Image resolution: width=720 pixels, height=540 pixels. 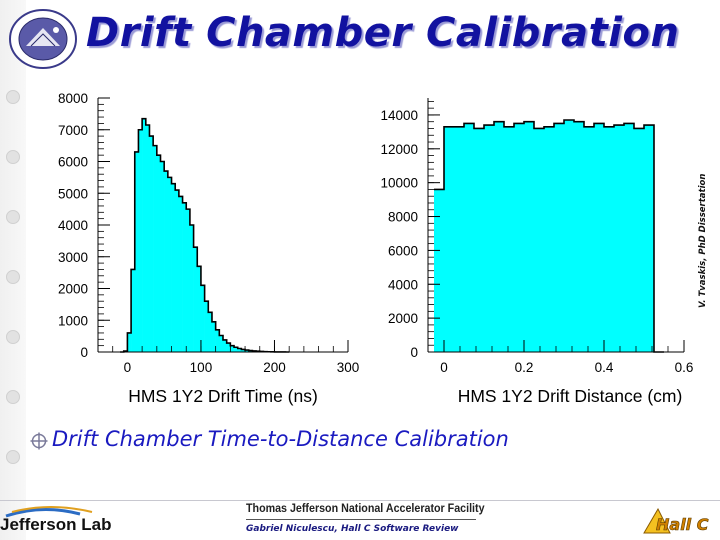 What do you see at coordinates (399, 183) in the screenshot?
I see `y-tick-label: 10000` at bounding box center [399, 183].